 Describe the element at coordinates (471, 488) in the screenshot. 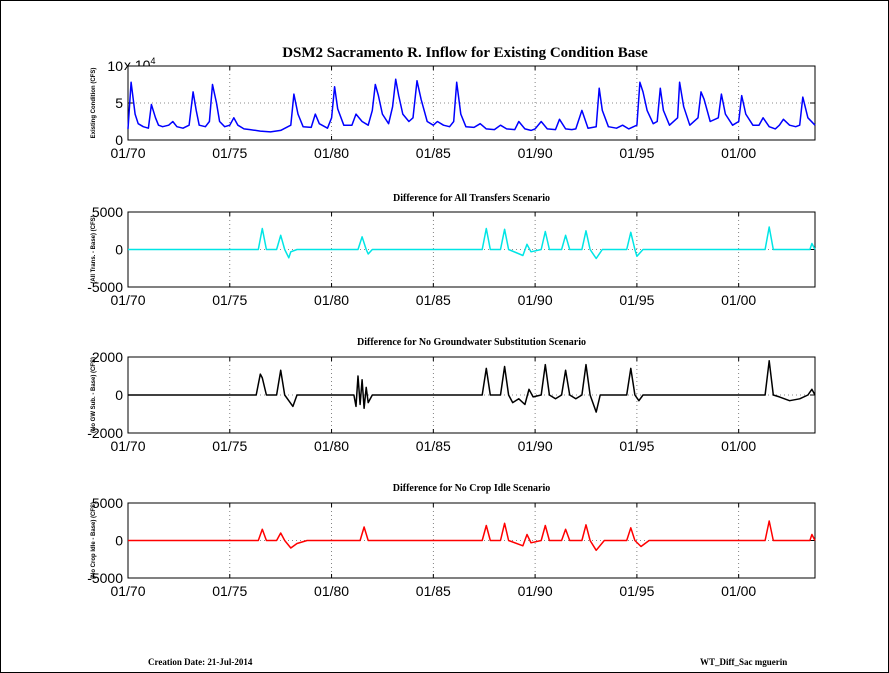

I see `panel-title: Difference for No Crop Idle Scenario` at that location.